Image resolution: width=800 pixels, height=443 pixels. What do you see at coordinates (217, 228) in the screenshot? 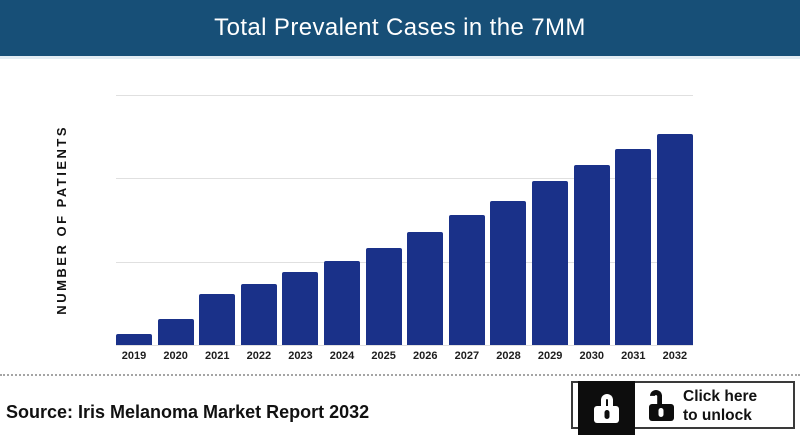
I see `bar-cell-2021: 2021` at bounding box center [217, 228].